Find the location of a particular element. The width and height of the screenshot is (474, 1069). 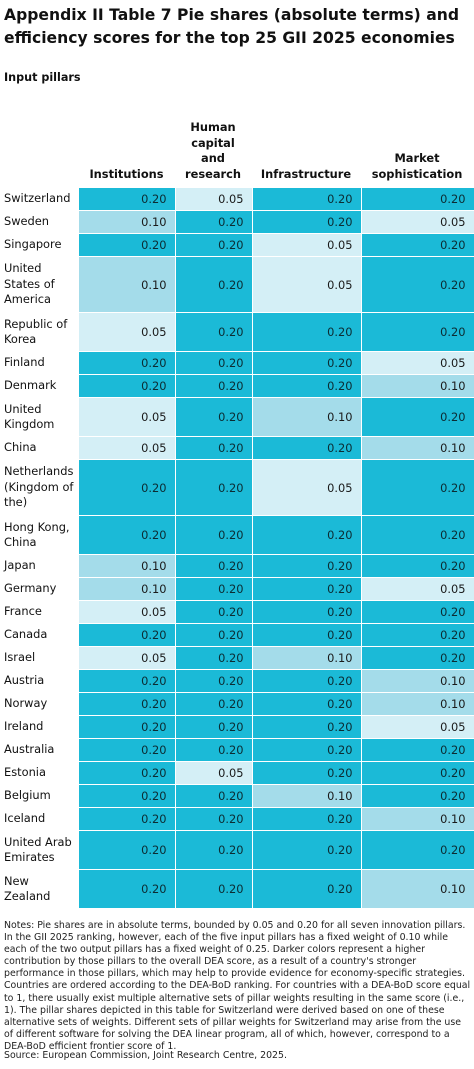

table-row: Germany 0.10 0.20 0.20 0.05 is located at coordinates (237, 589).